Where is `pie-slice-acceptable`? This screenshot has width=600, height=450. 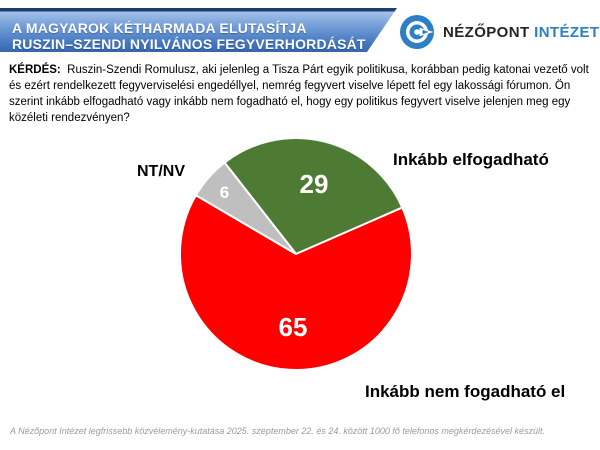 pie-slice-acceptable is located at coordinates (313, 196).